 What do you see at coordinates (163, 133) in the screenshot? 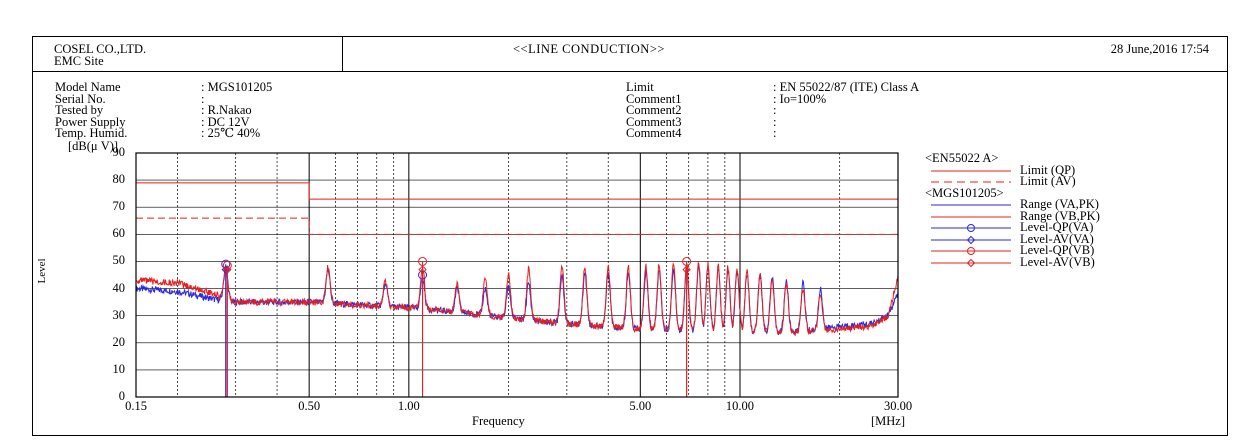
I see `info-row: Temp. Humid. : 25℃ 40%` at bounding box center [163, 133].